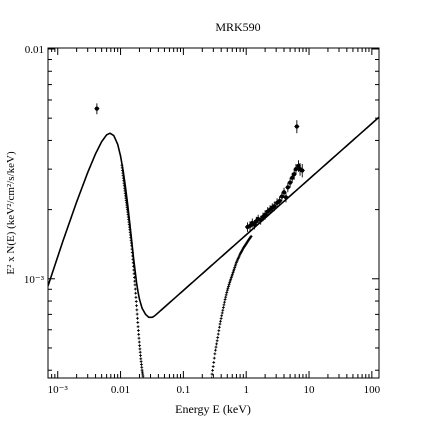  I want to click on y-tick-label: 0.01, so click(34, 50).